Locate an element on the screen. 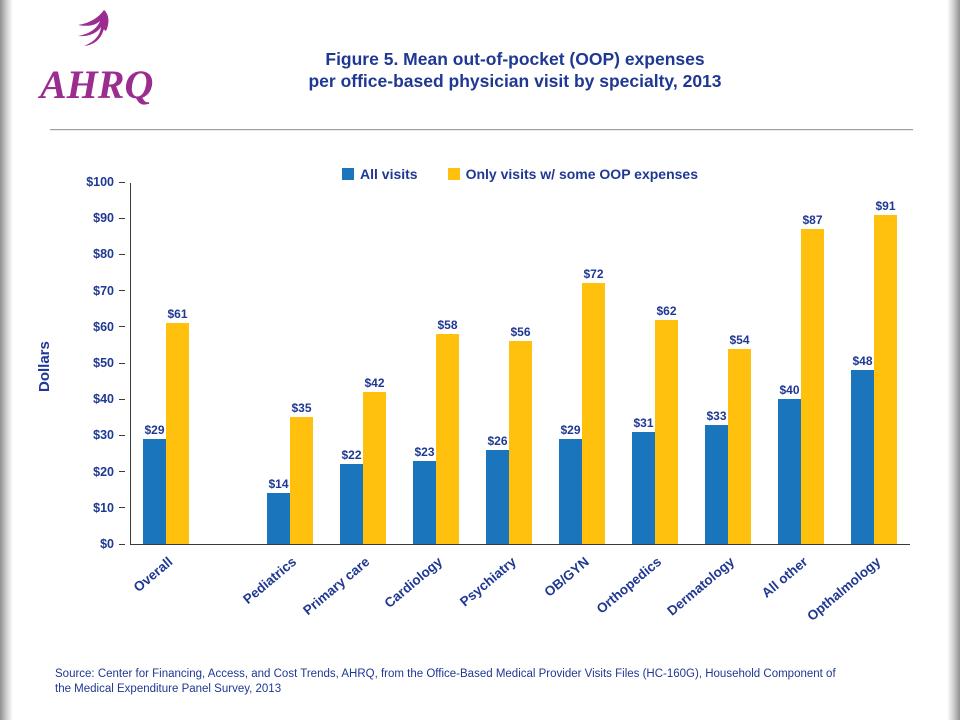 Image resolution: width=960 pixels, height=720 pixels. left-edge-decoration is located at coordinates (6, 360).